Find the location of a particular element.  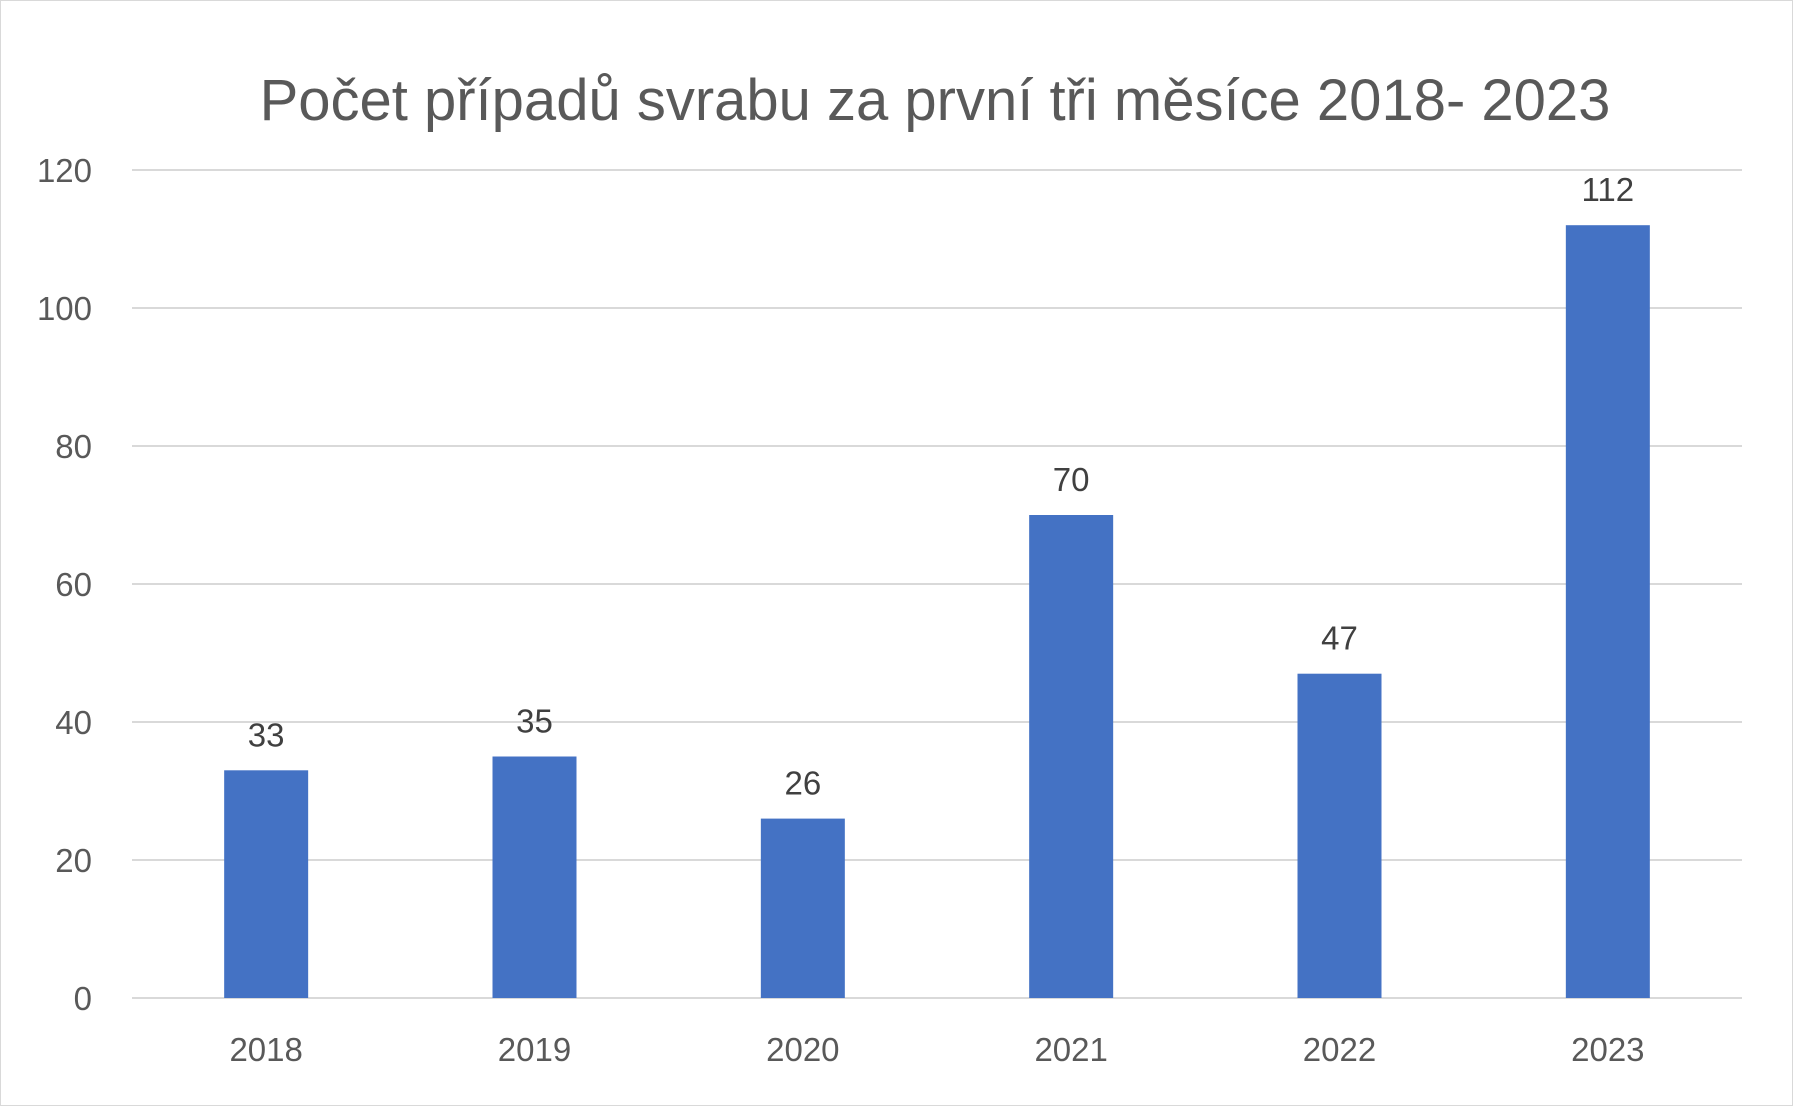

x-tick-label-2022: 2022 is located at coordinates (1339, 1049).